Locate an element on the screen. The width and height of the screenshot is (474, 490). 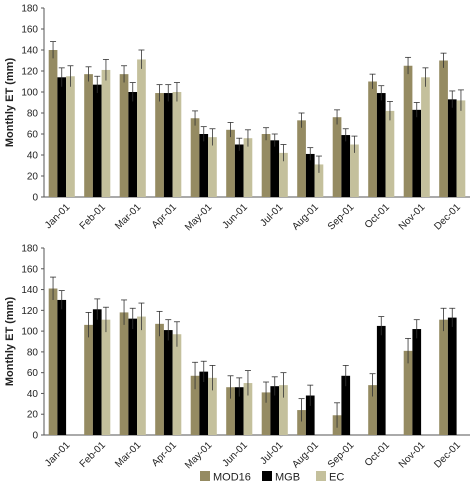
x-tick-label: Apr-01 is located at coordinates (164, 454).